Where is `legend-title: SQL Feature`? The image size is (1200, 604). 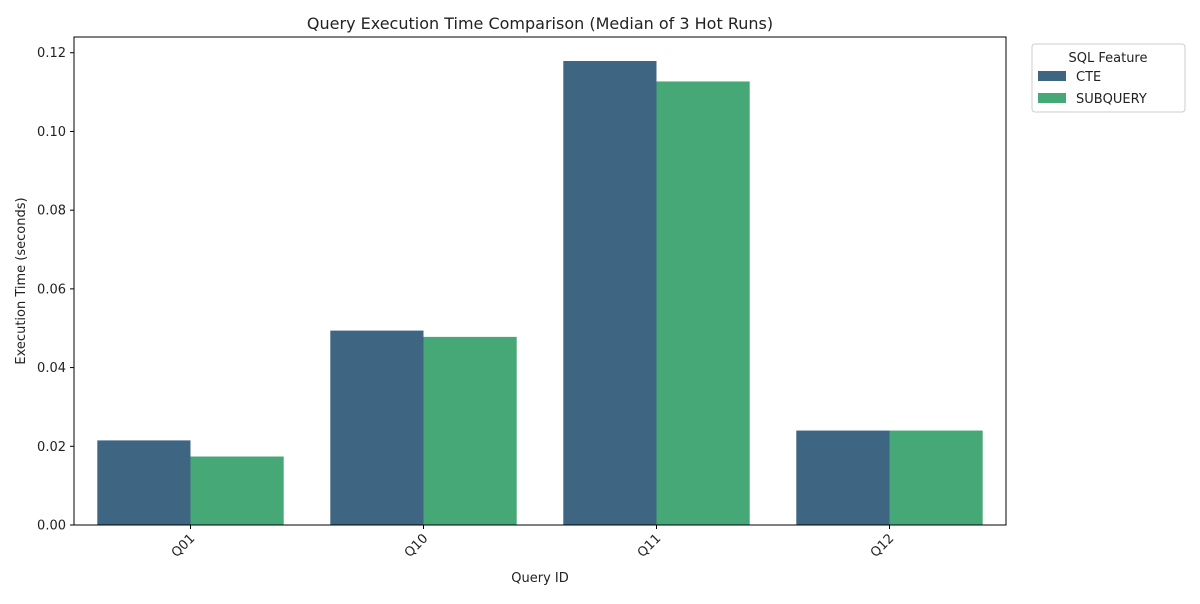 legend-title: SQL Feature is located at coordinates (1108, 58).